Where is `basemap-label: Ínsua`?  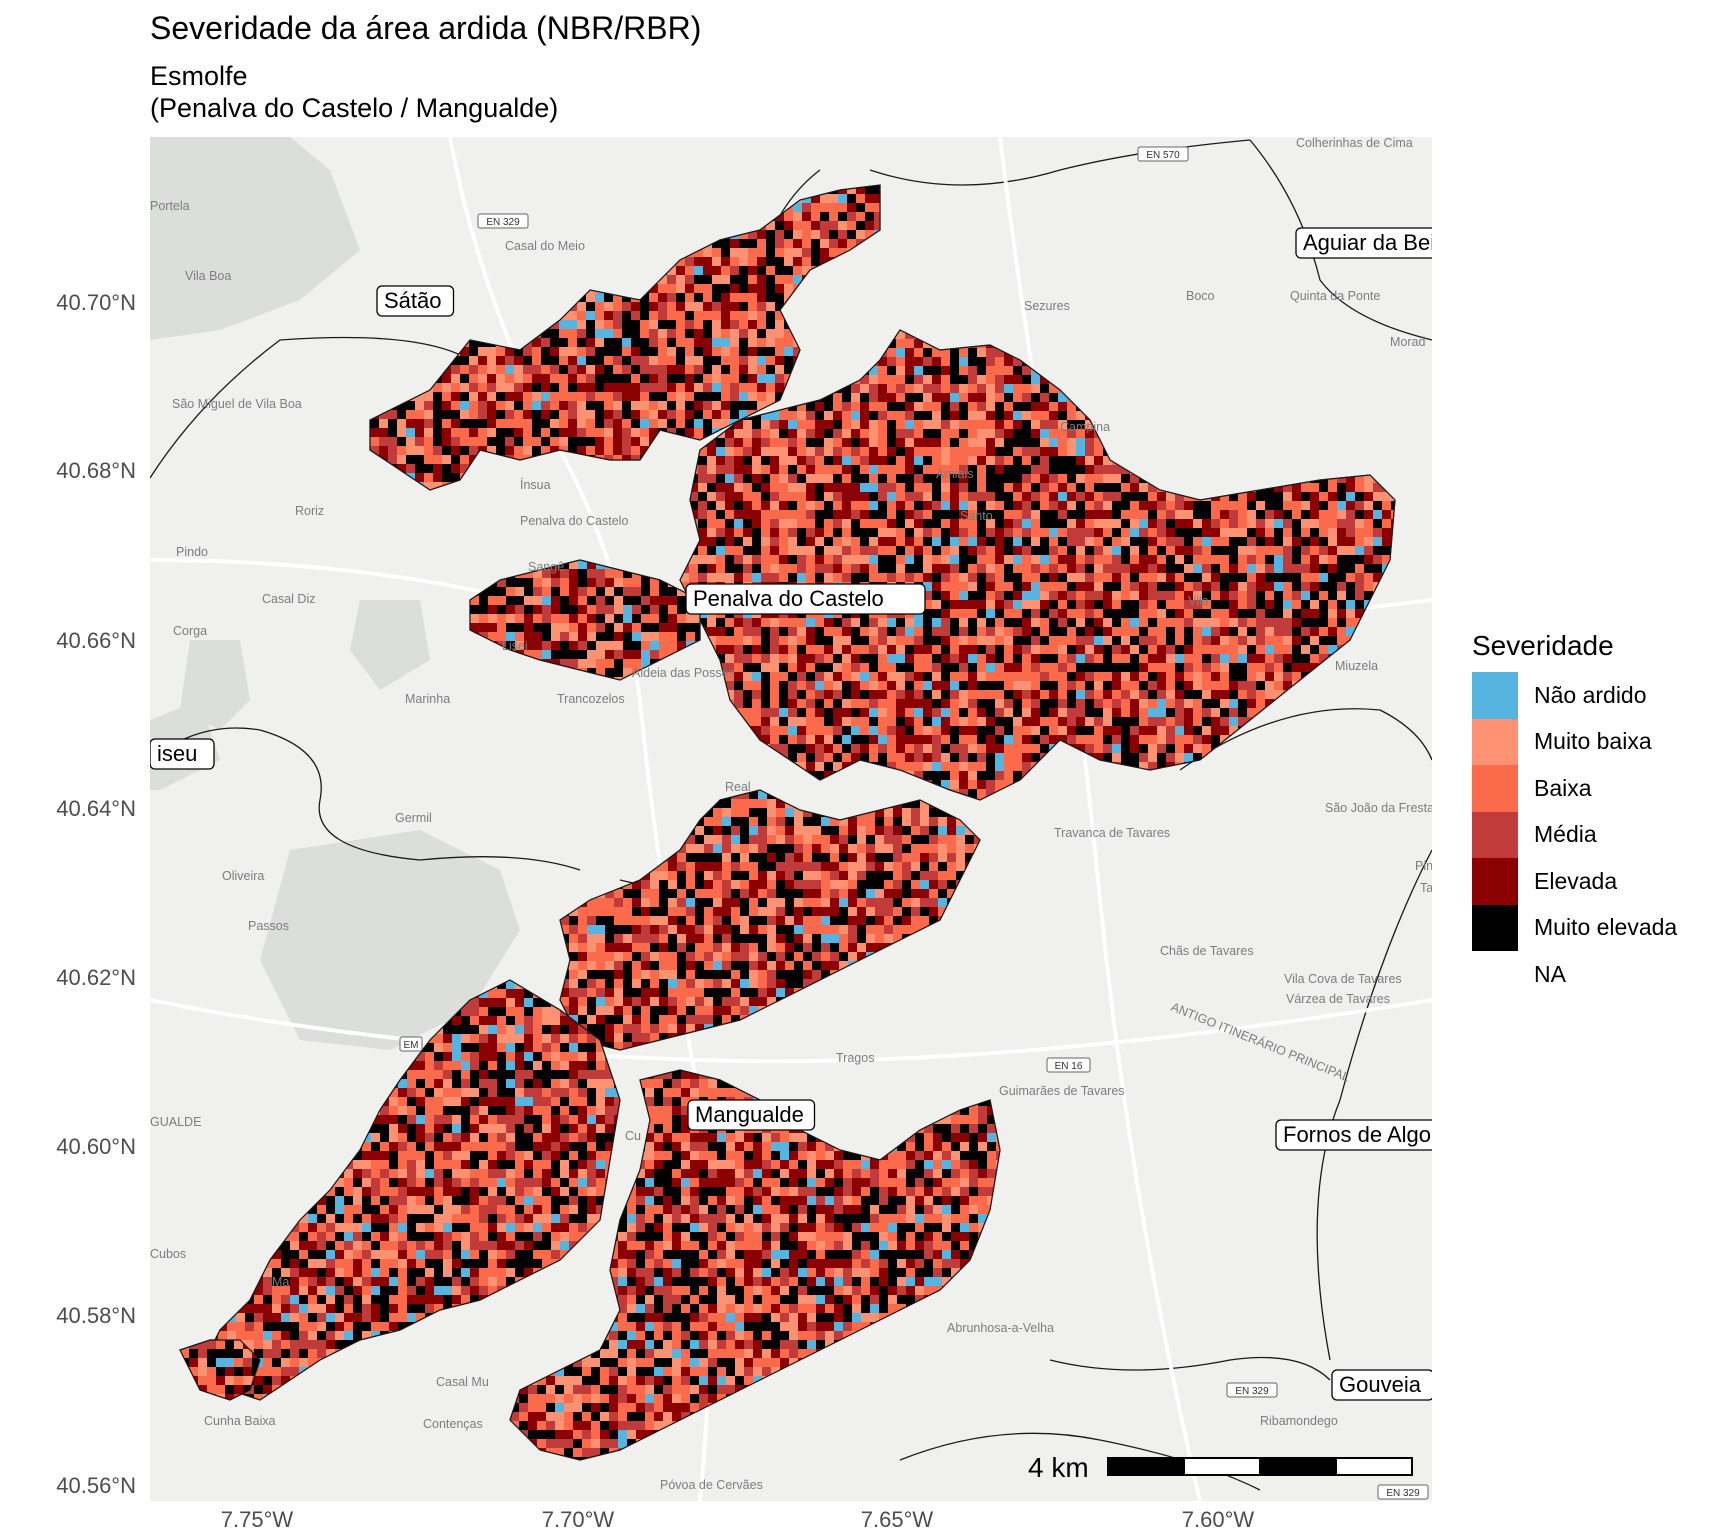 basemap-label: Ínsua is located at coordinates (535, 484).